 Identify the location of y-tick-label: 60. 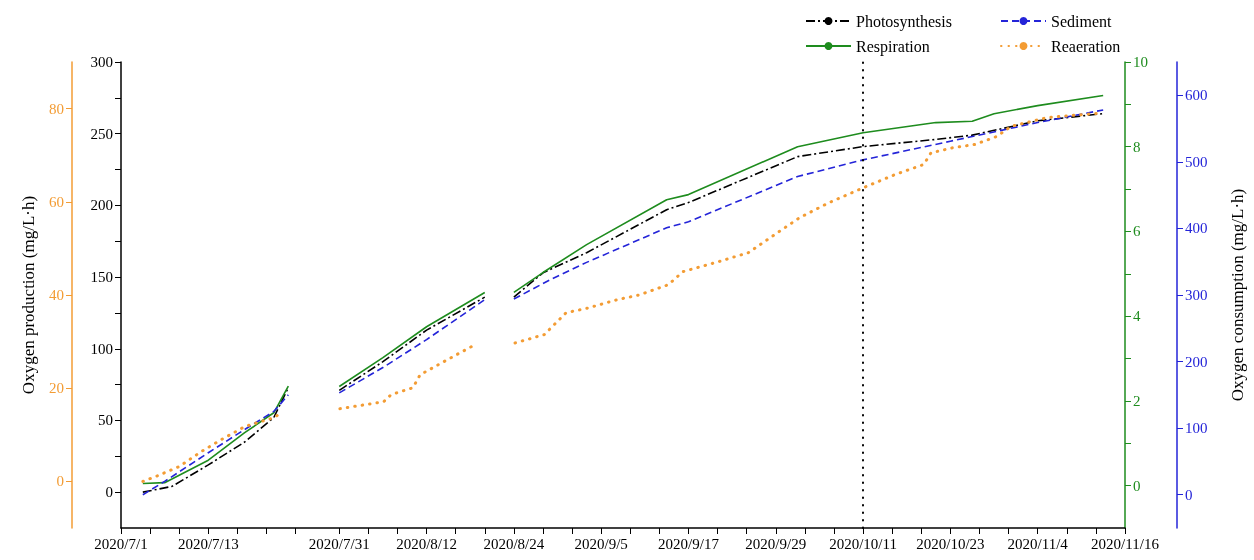
(56, 201).